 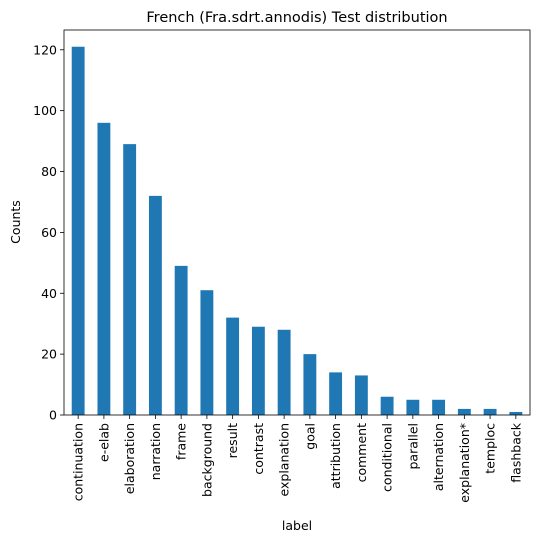 I want to click on bar-contrast, so click(x=258, y=371).